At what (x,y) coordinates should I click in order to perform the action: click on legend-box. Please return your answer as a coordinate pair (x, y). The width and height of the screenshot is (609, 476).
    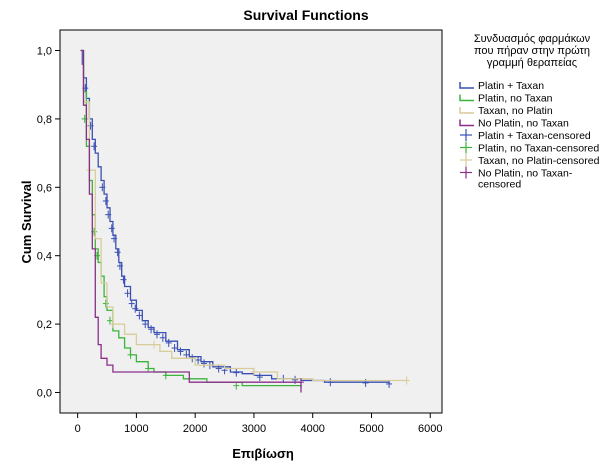
    Looking at the image, I should click on (531, 110).